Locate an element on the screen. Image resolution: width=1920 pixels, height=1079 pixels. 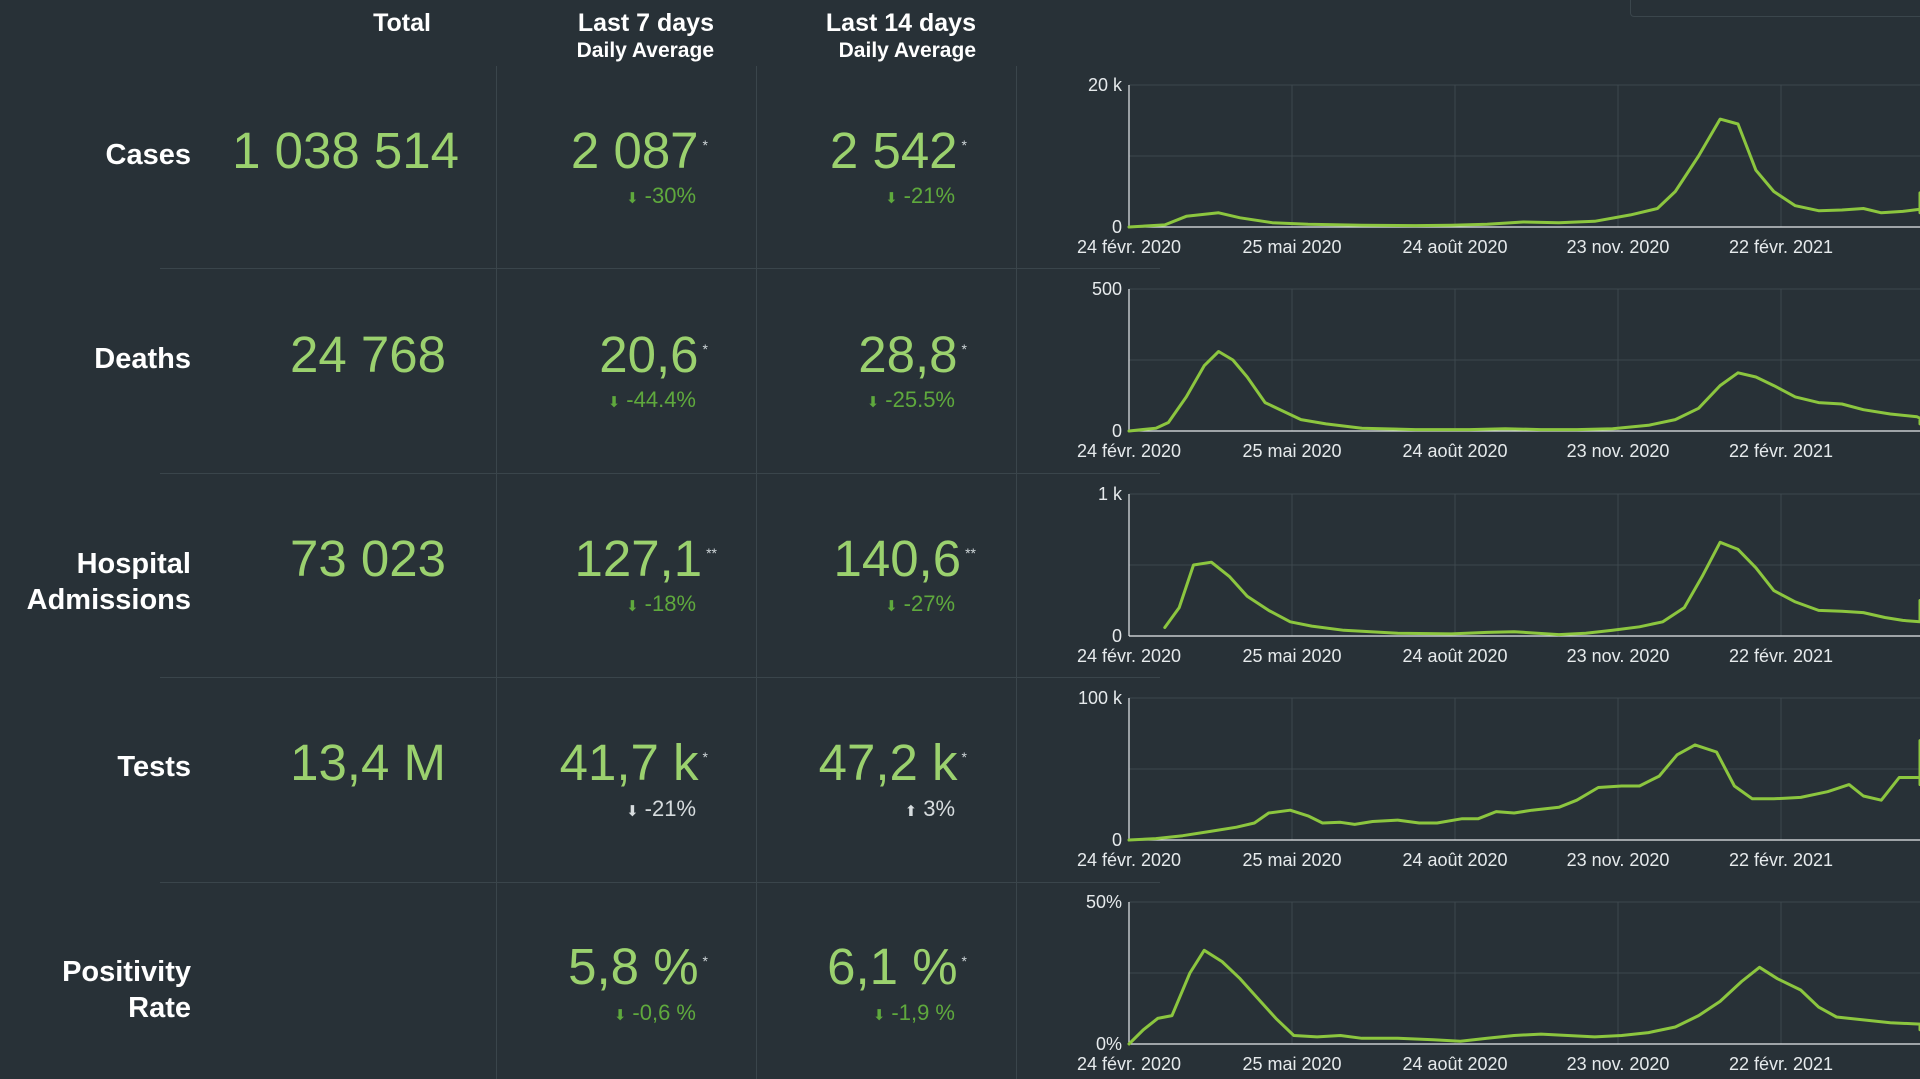
total-deaths: 24 768 is located at coordinates (368, 355).